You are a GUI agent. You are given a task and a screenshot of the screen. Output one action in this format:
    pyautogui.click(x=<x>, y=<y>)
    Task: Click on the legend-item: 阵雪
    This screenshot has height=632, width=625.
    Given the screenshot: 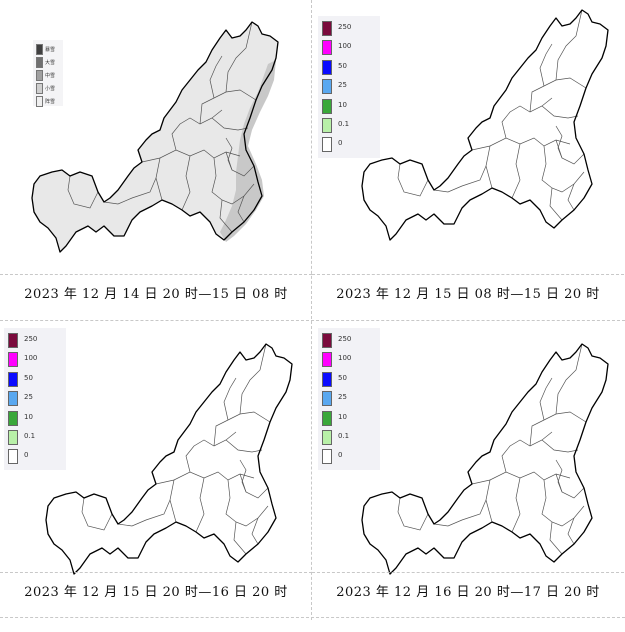 What is the action you would take?
    pyautogui.click(x=63, y=101)
    